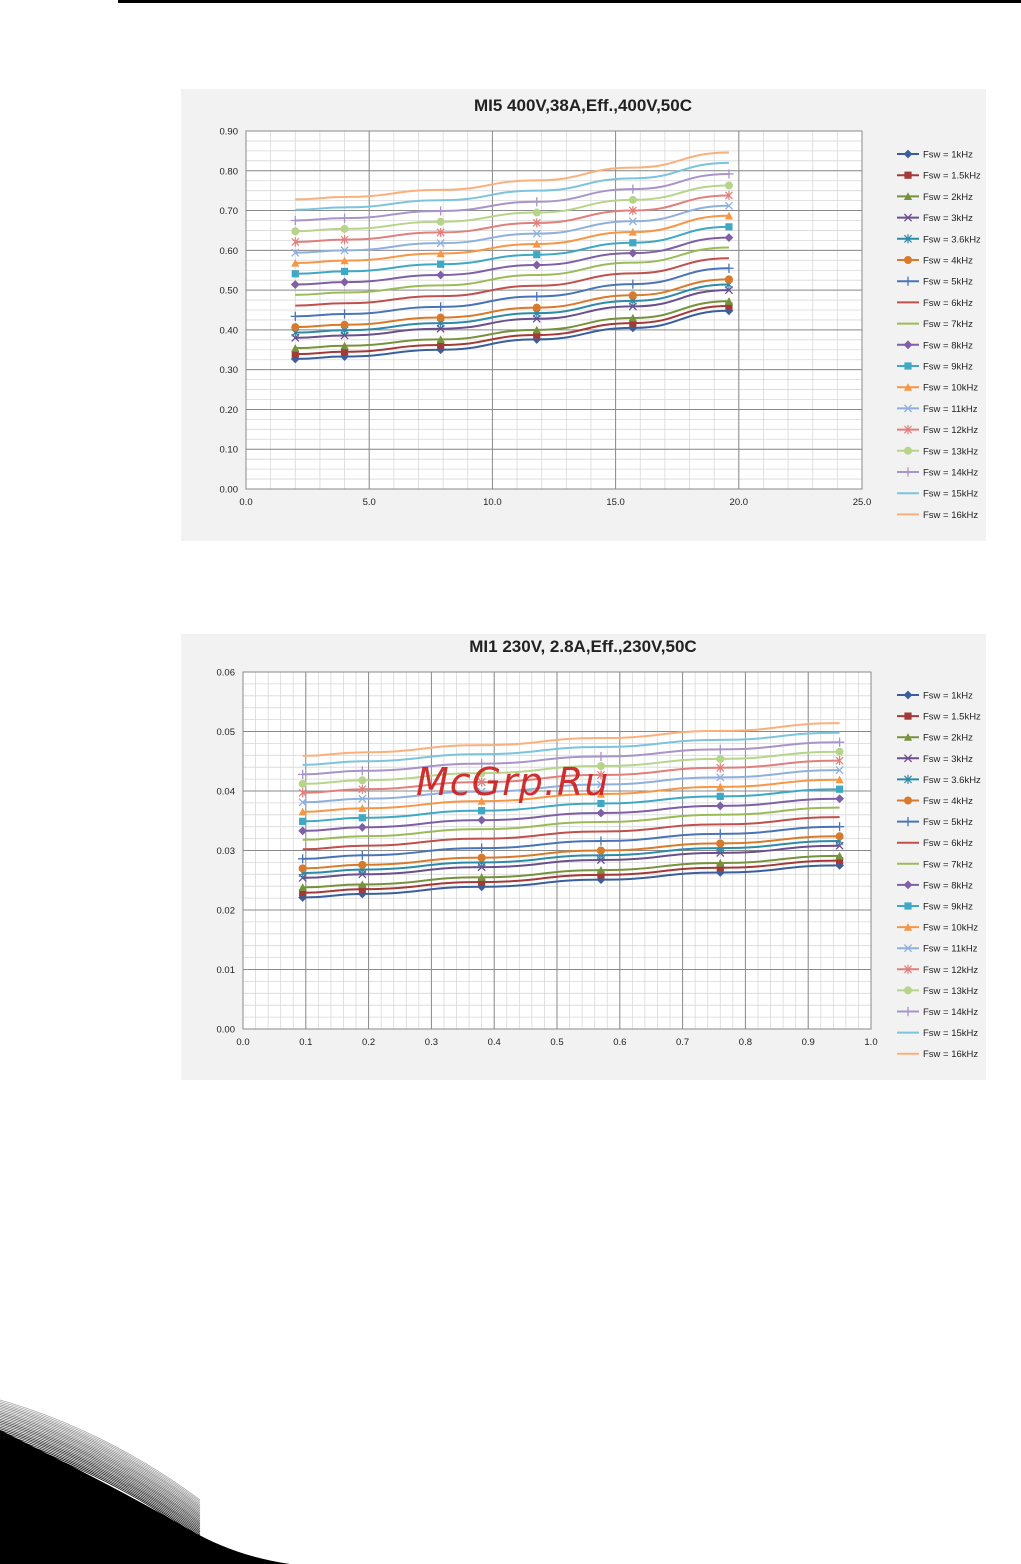 The image size is (1021, 1564). Describe the element at coordinates (950, 991) in the screenshot. I see `legend-label: Fsw = 13kHz` at that location.